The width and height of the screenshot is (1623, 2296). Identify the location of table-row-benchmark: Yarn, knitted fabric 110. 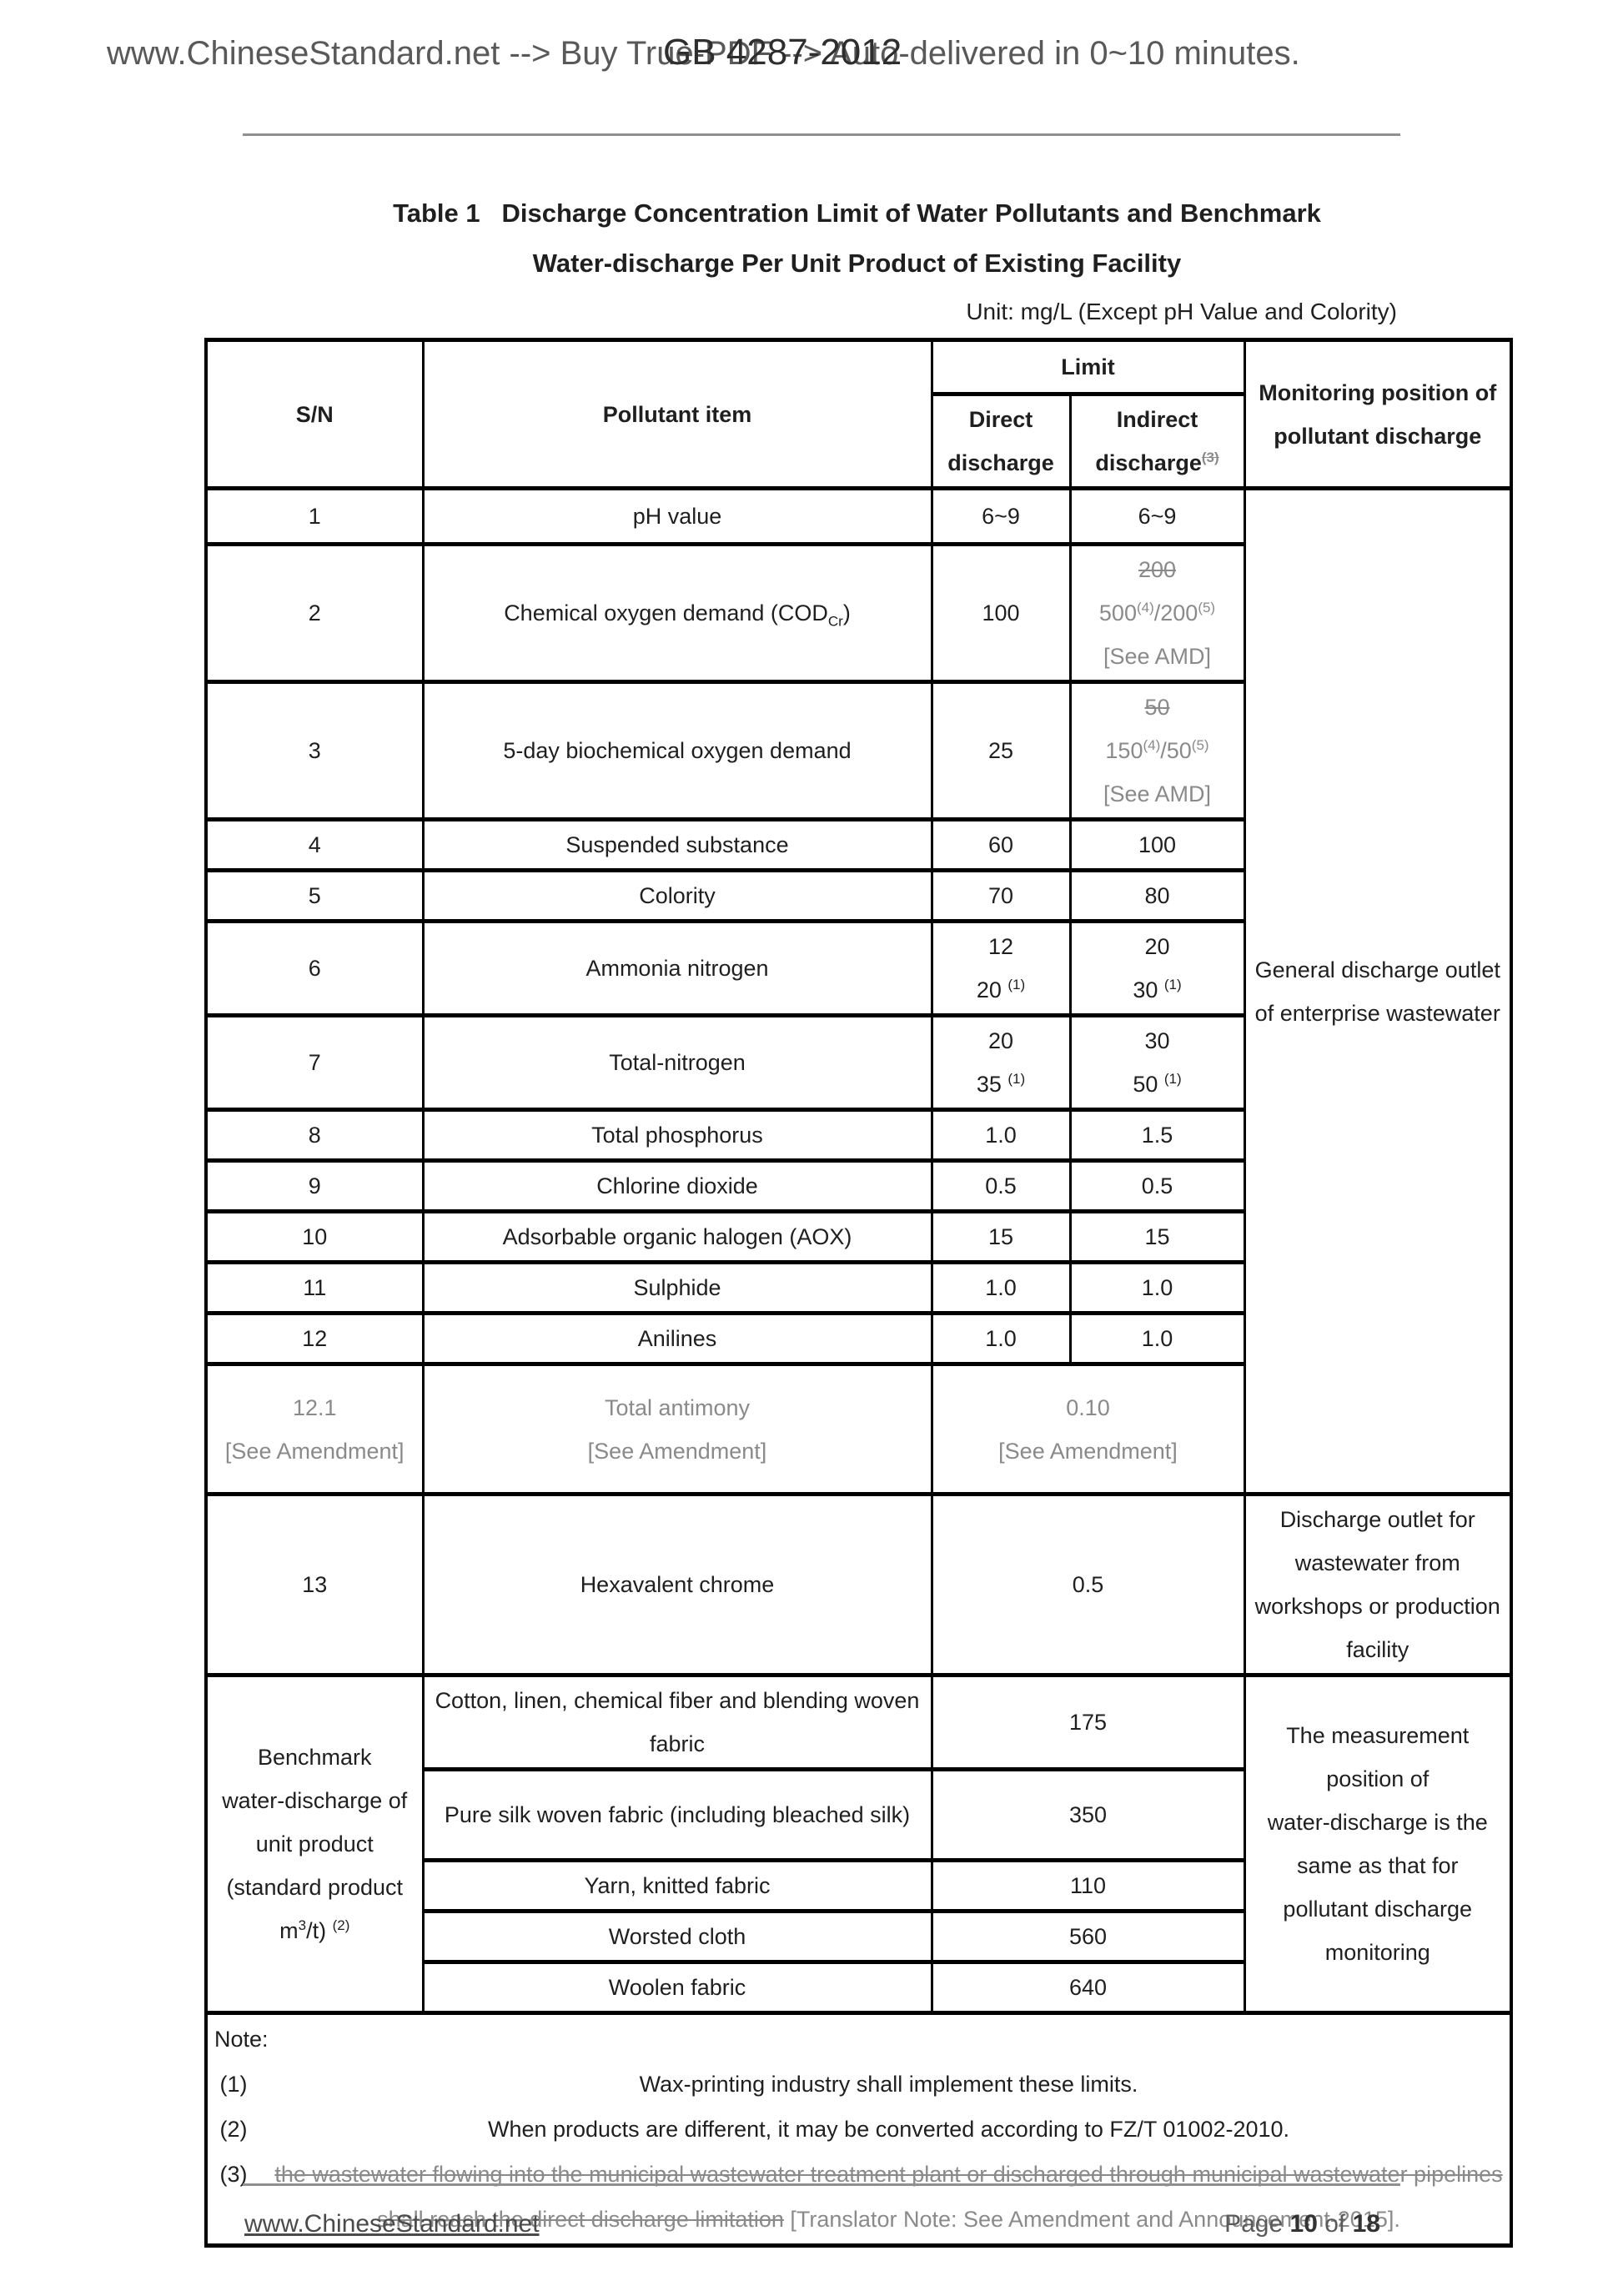
(858, 1886).